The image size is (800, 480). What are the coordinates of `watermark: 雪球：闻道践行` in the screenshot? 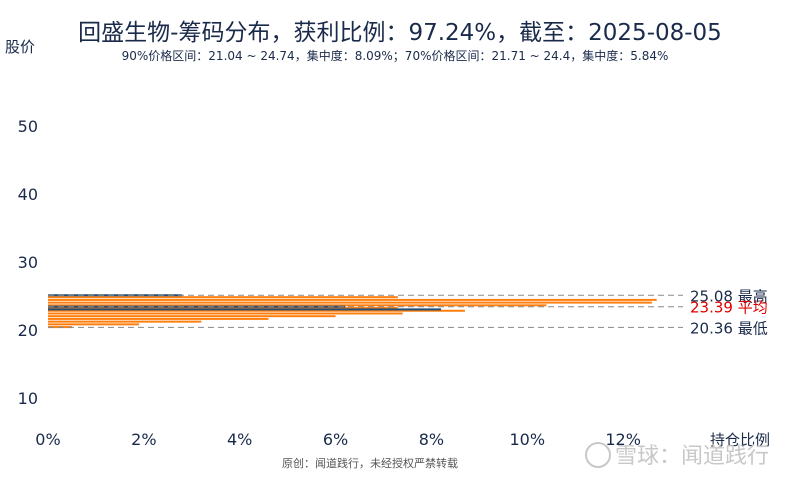 It's located at (677, 455).